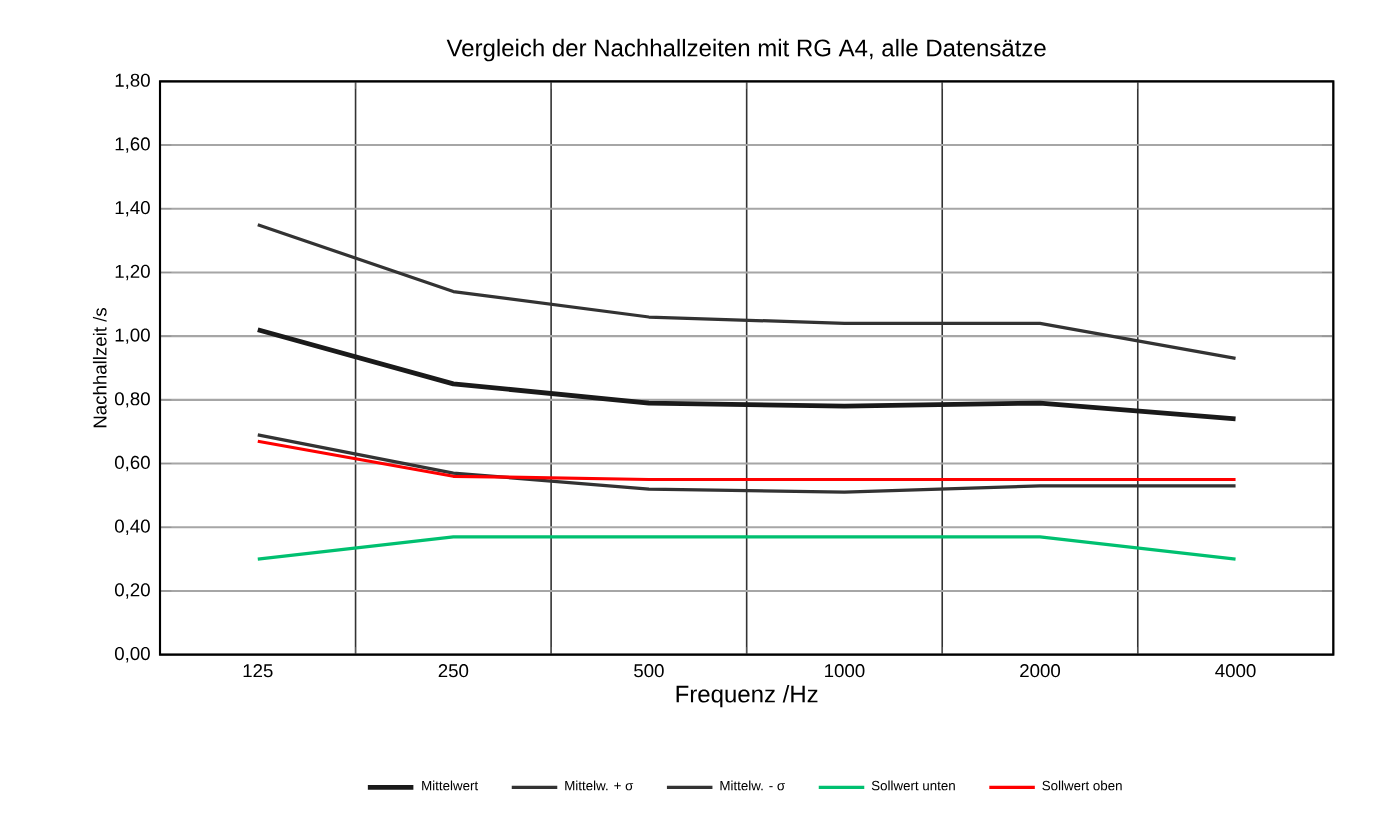  I want to click on y-tick-label: 0,60, so click(132, 463).